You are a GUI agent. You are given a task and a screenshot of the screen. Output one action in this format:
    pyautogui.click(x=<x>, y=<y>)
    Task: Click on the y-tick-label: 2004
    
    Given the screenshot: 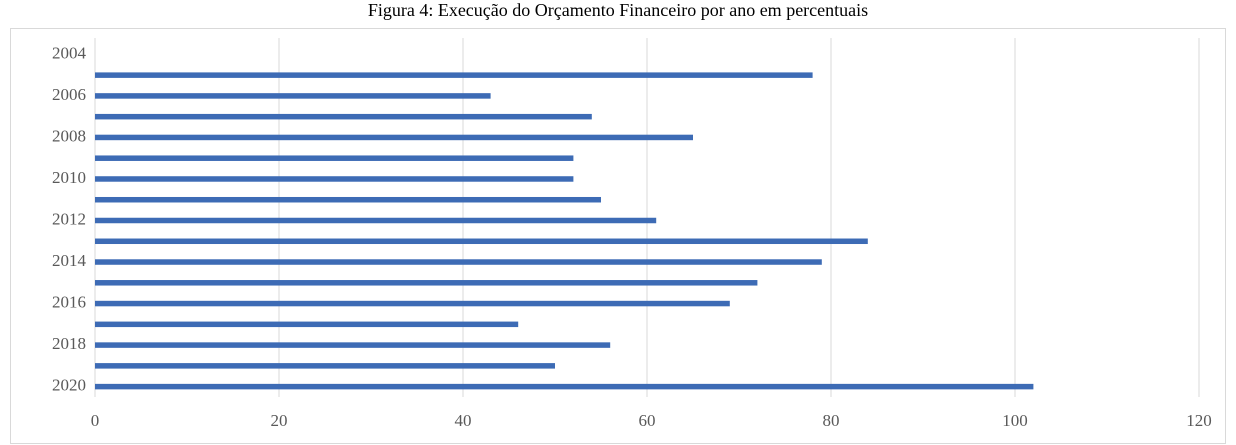 What is the action you would take?
    pyautogui.click(x=69, y=52)
    